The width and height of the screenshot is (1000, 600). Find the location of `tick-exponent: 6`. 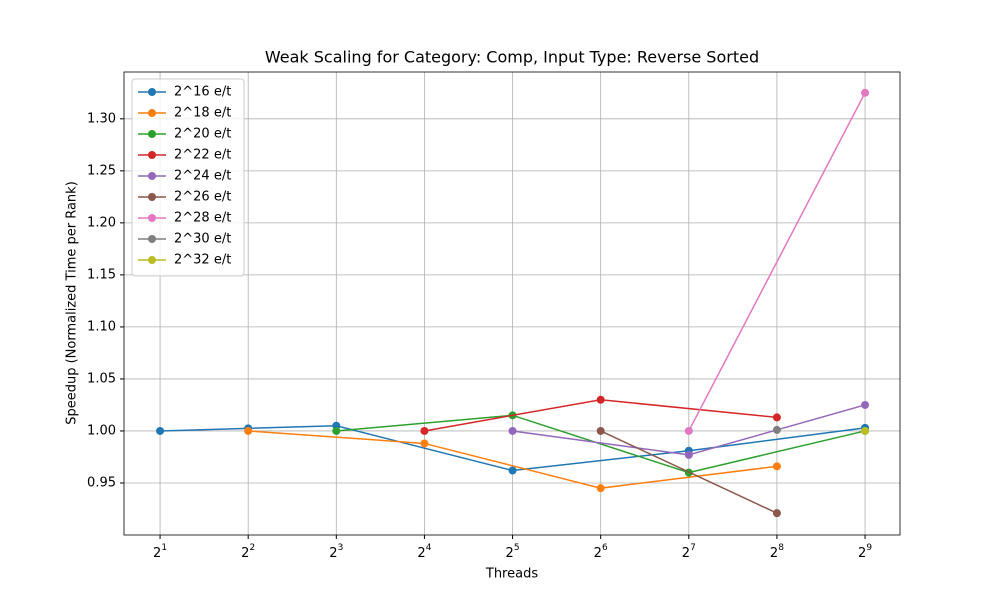

tick-exponent: 6 is located at coordinates (605, 548).